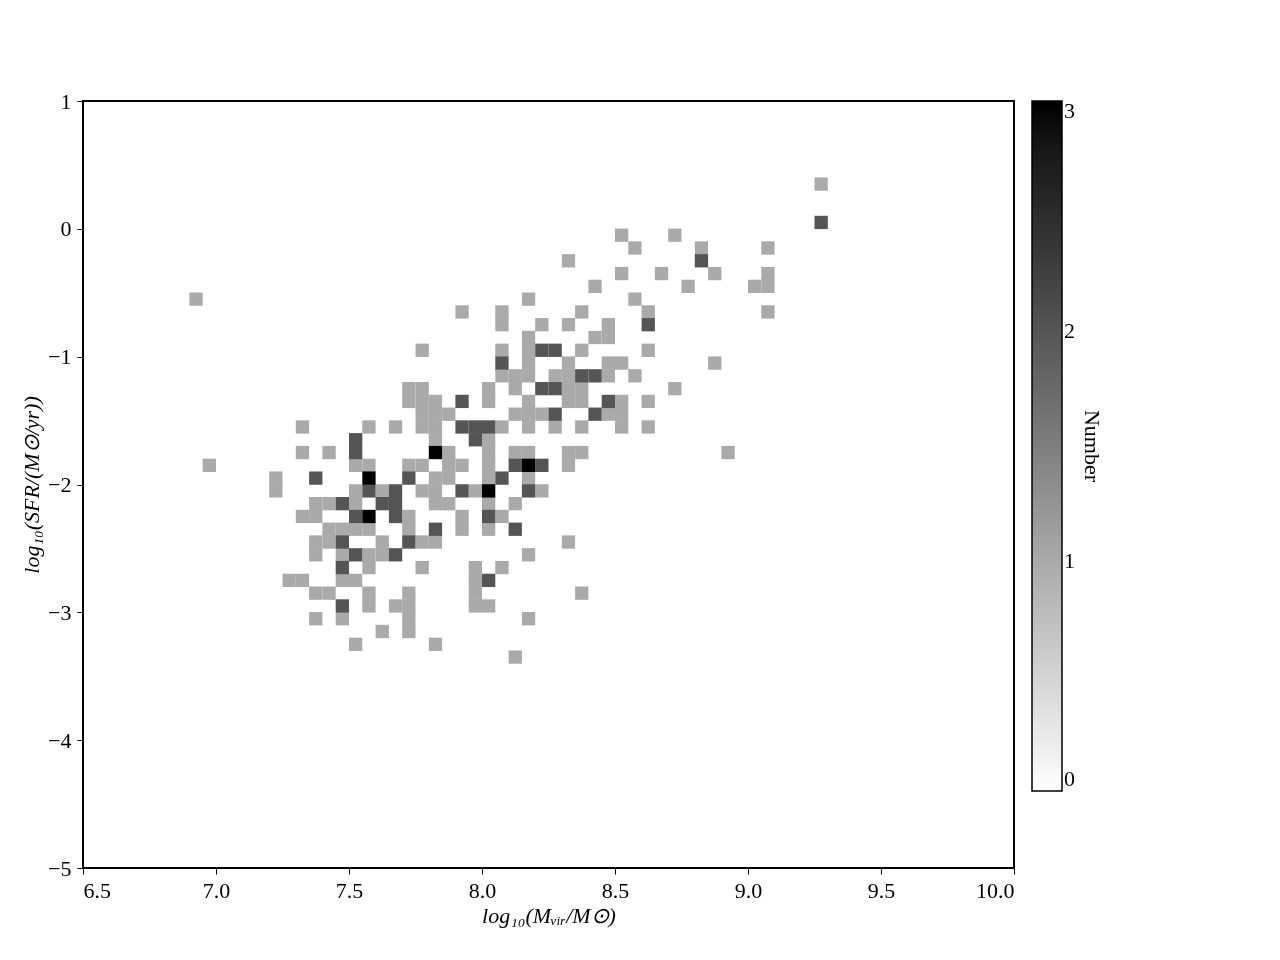 This screenshot has width=1280, height=960. What do you see at coordinates (66, 101) in the screenshot?
I see `y-tick-label: 1` at bounding box center [66, 101].